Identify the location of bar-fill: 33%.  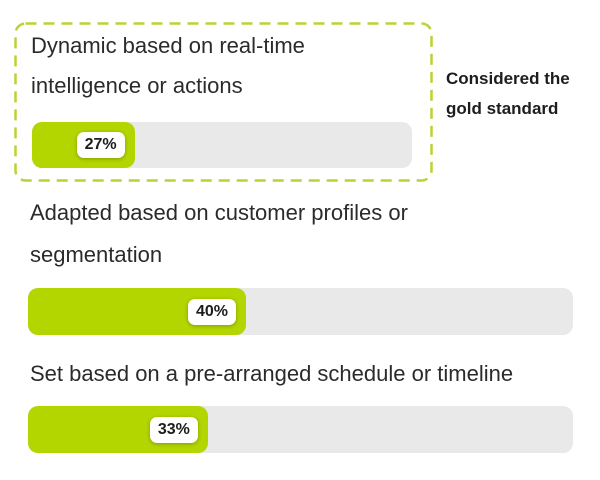
(118, 429).